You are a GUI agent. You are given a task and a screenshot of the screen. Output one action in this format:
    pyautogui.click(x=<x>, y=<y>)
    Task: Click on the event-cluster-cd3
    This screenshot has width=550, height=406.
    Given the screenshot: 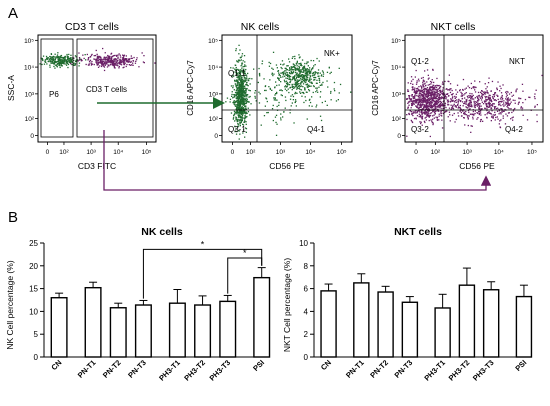 What is the action you would take?
    pyautogui.click(x=113, y=59)
    